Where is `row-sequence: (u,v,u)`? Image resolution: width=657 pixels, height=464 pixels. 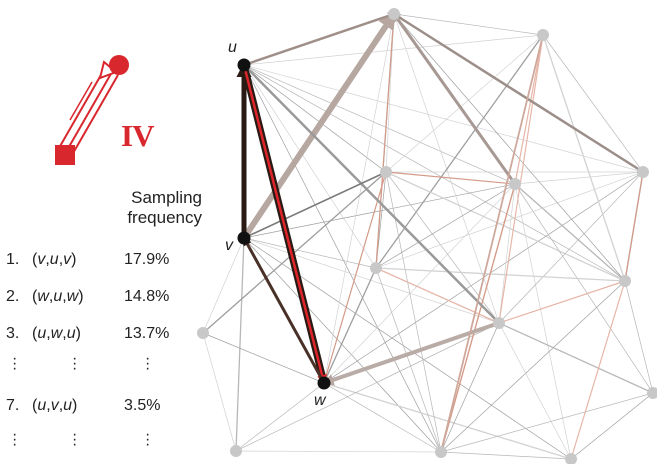
row-sequence: (u,v,u) is located at coordinates (55, 405).